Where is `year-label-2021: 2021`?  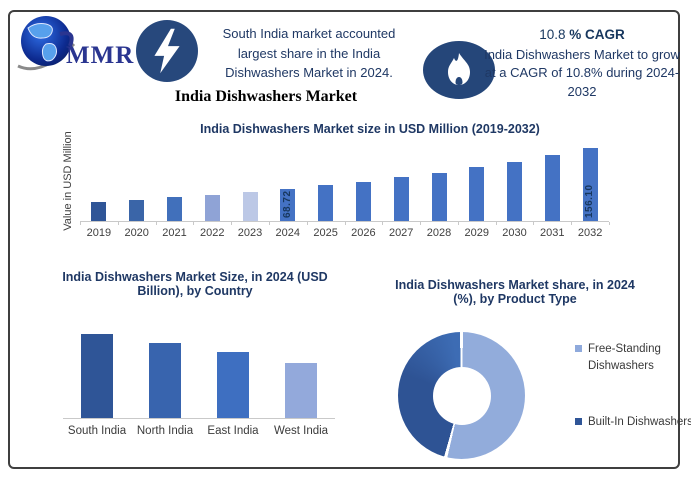 year-label-2021: 2021 is located at coordinates (174, 233).